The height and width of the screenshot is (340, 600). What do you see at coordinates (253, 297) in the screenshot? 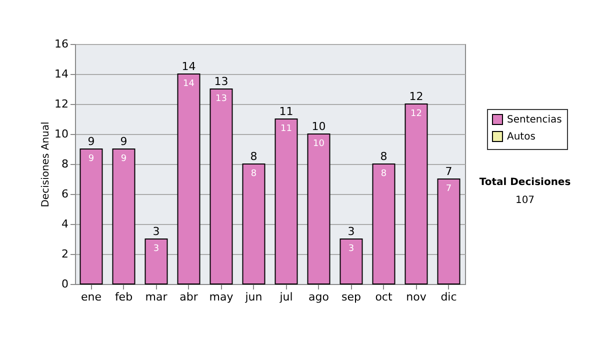
I see `x-tick-label: jun` at bounding box center [253, 297].